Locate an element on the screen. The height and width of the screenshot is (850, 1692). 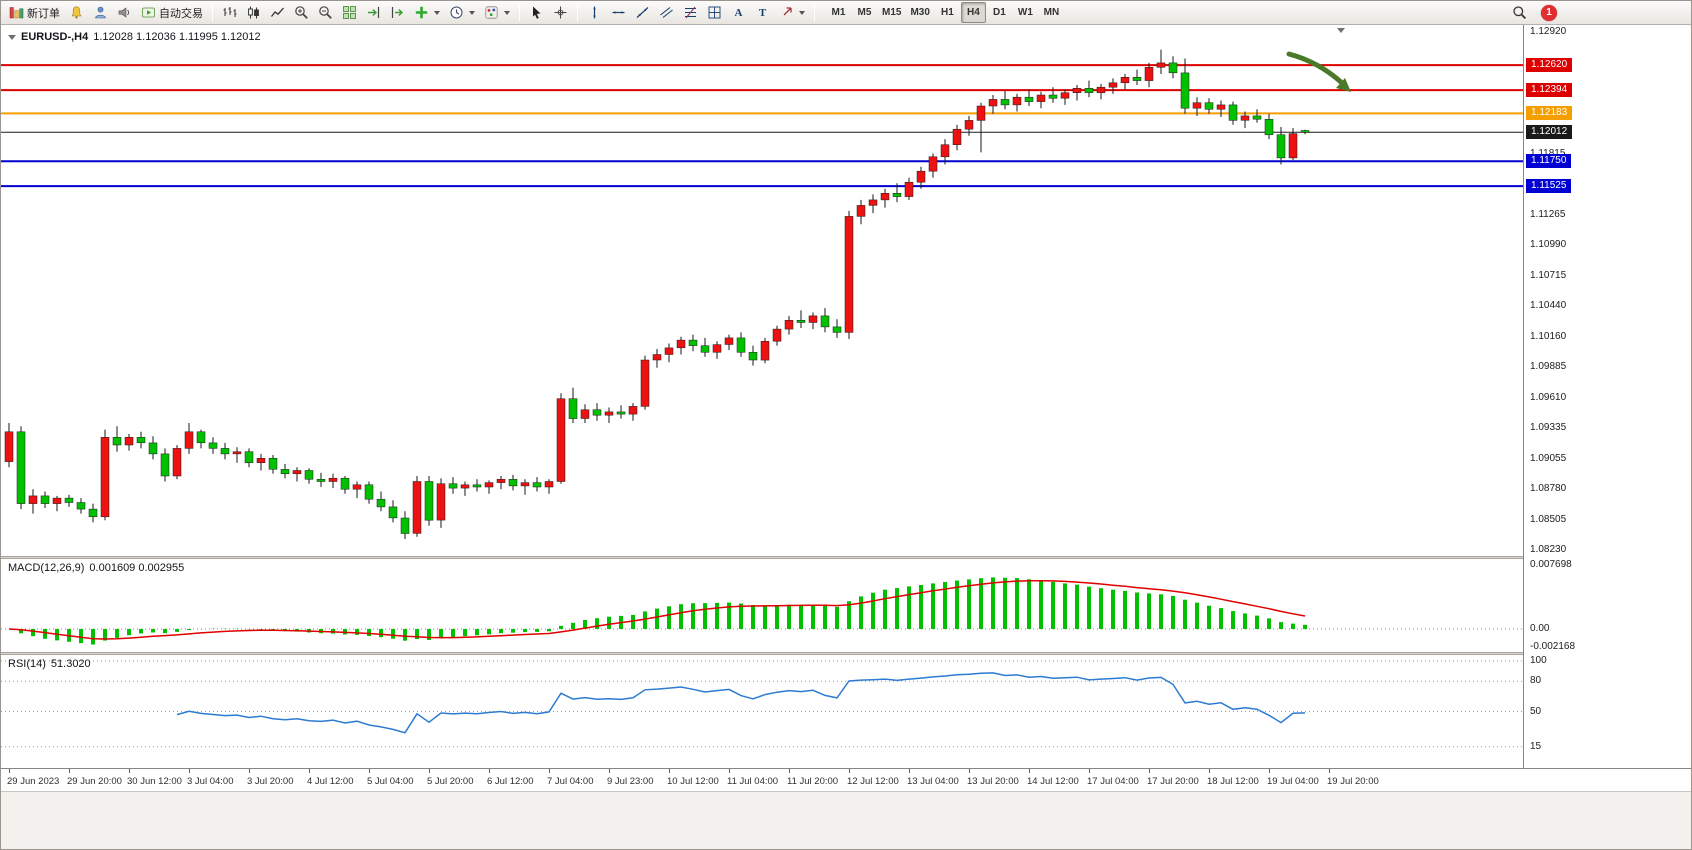
annotation-arrow is located at coordinates (1318, 71).